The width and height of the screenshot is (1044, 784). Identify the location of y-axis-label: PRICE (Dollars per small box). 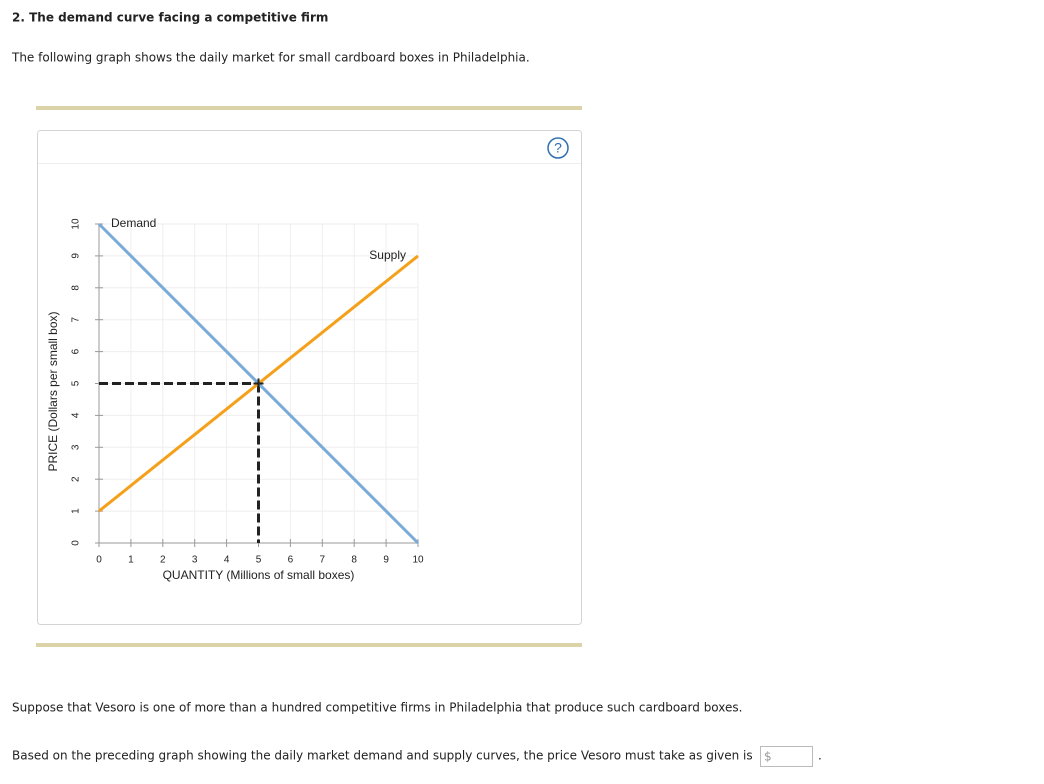
(53, 391).